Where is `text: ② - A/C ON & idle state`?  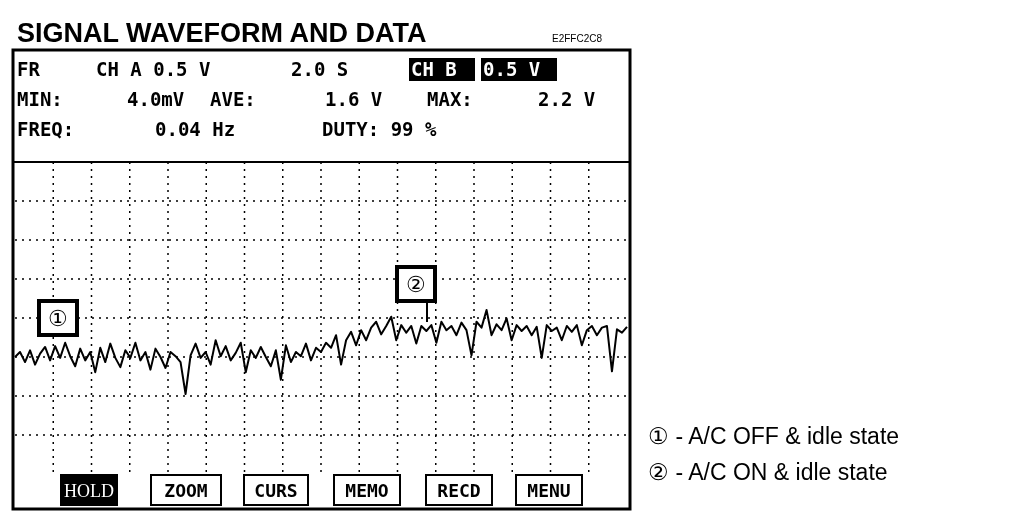
text: ② - A/C ON & idle state is located at coordinates (768, 472).